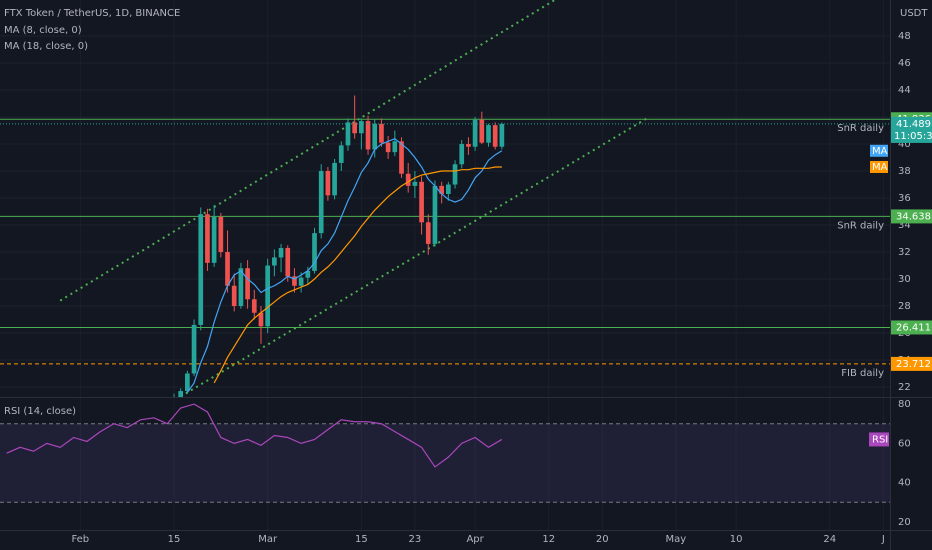 The height and width of the screenshot is (550, 932). Describe the element at coordinates (904, 144) in the screenshot. I see `y-tick-label: 40` at that location.